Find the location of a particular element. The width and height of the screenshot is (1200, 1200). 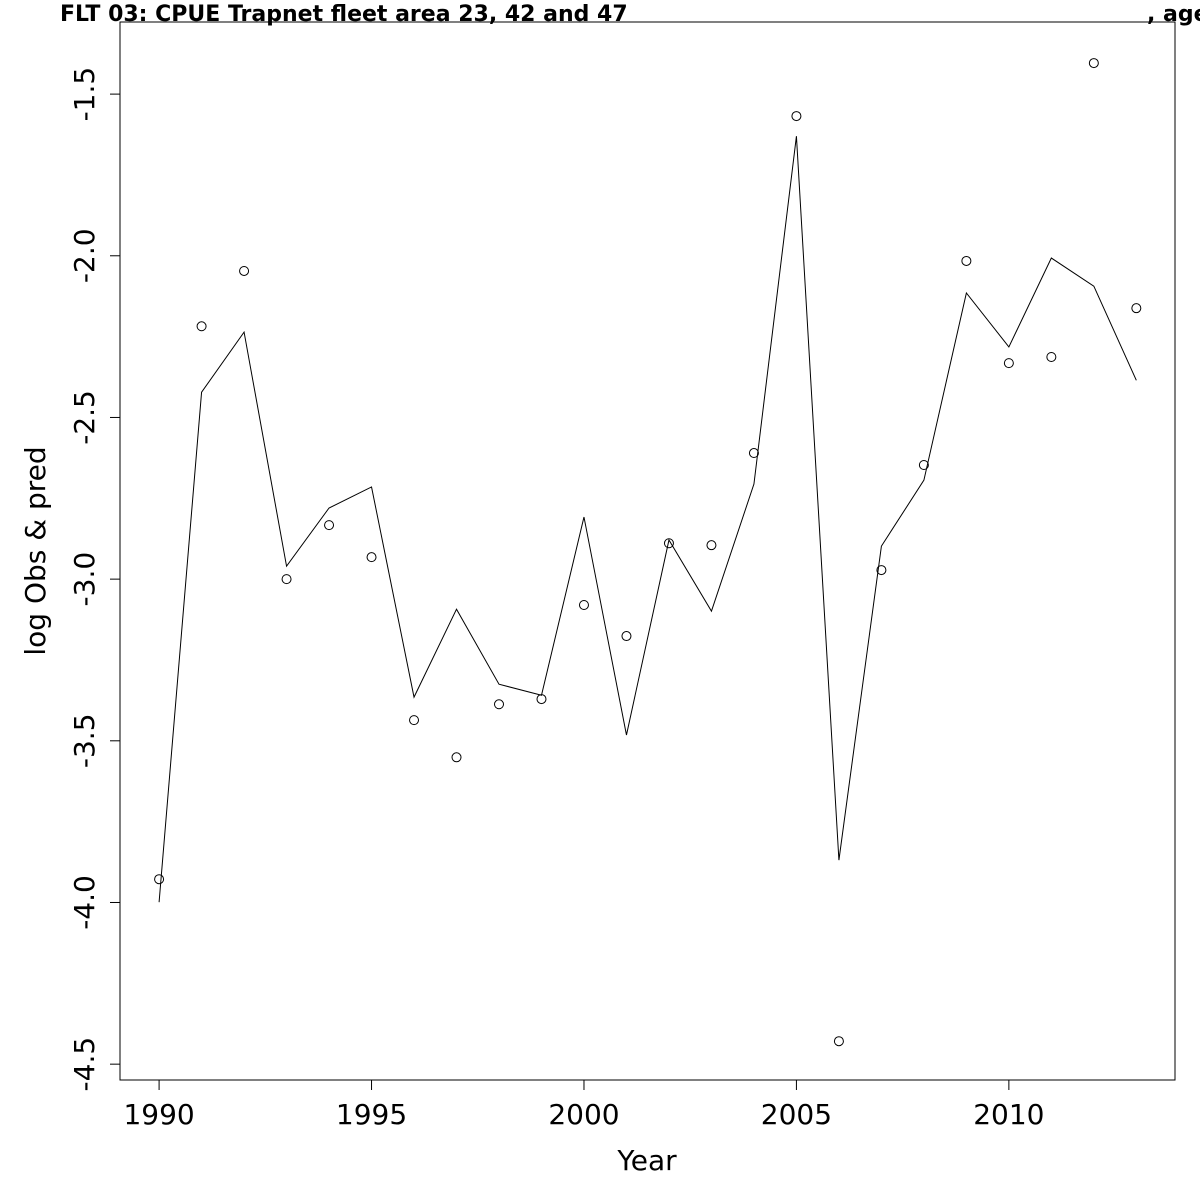

y-tick-label: -1.5 is located at coordinates (84, 94).